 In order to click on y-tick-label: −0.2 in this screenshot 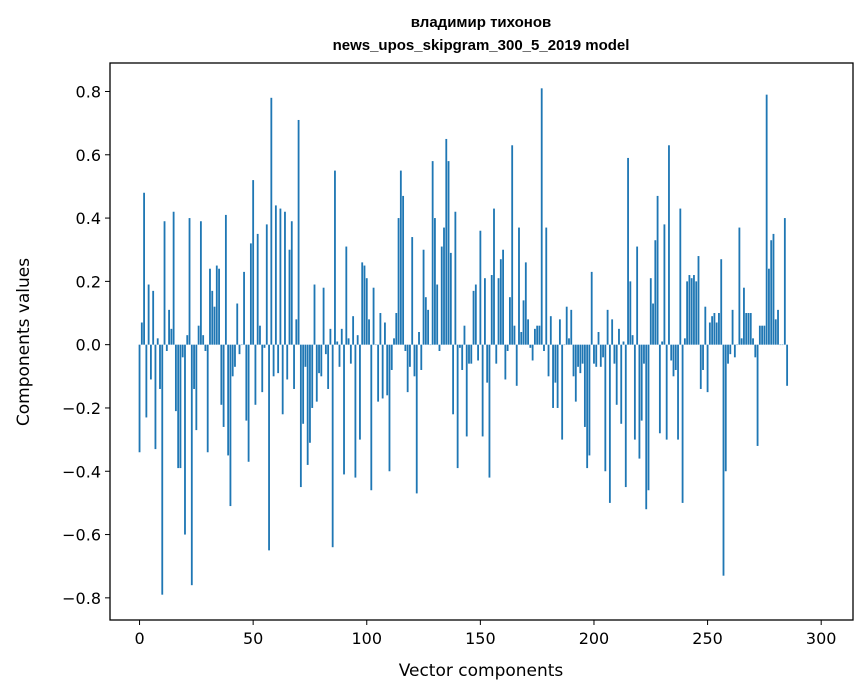, I will do `click(81, 408)`.